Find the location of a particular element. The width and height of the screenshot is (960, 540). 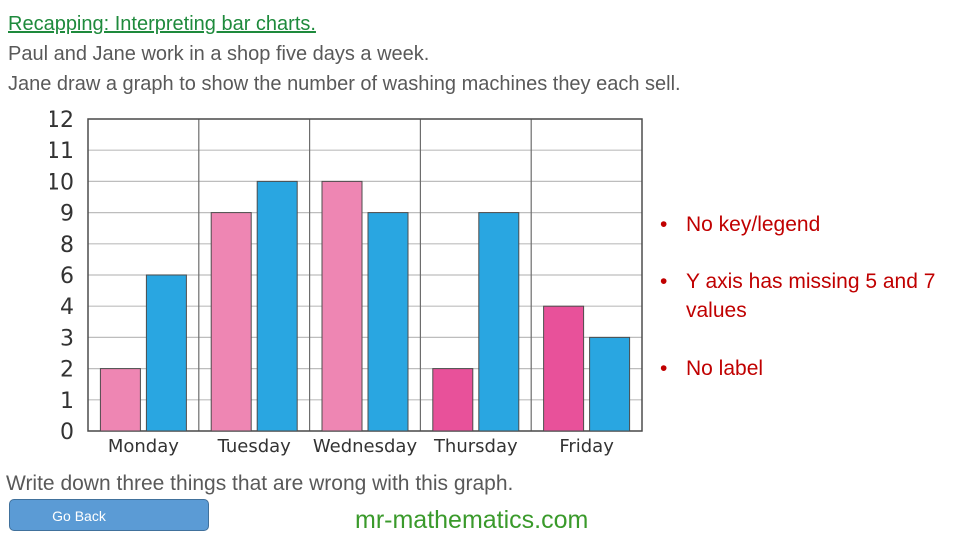

note-no-legend: • No key/legend is located at coordinates (740, 224).